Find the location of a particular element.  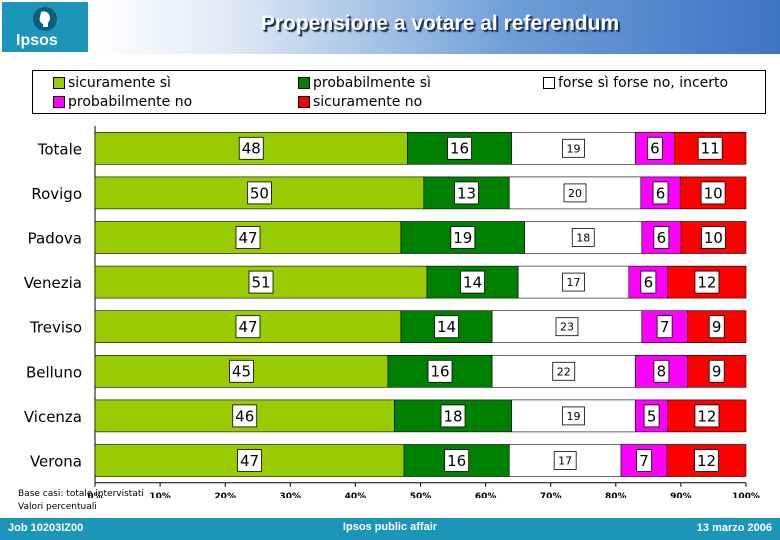

data-label: 23 is located at coordinates (567, 327).